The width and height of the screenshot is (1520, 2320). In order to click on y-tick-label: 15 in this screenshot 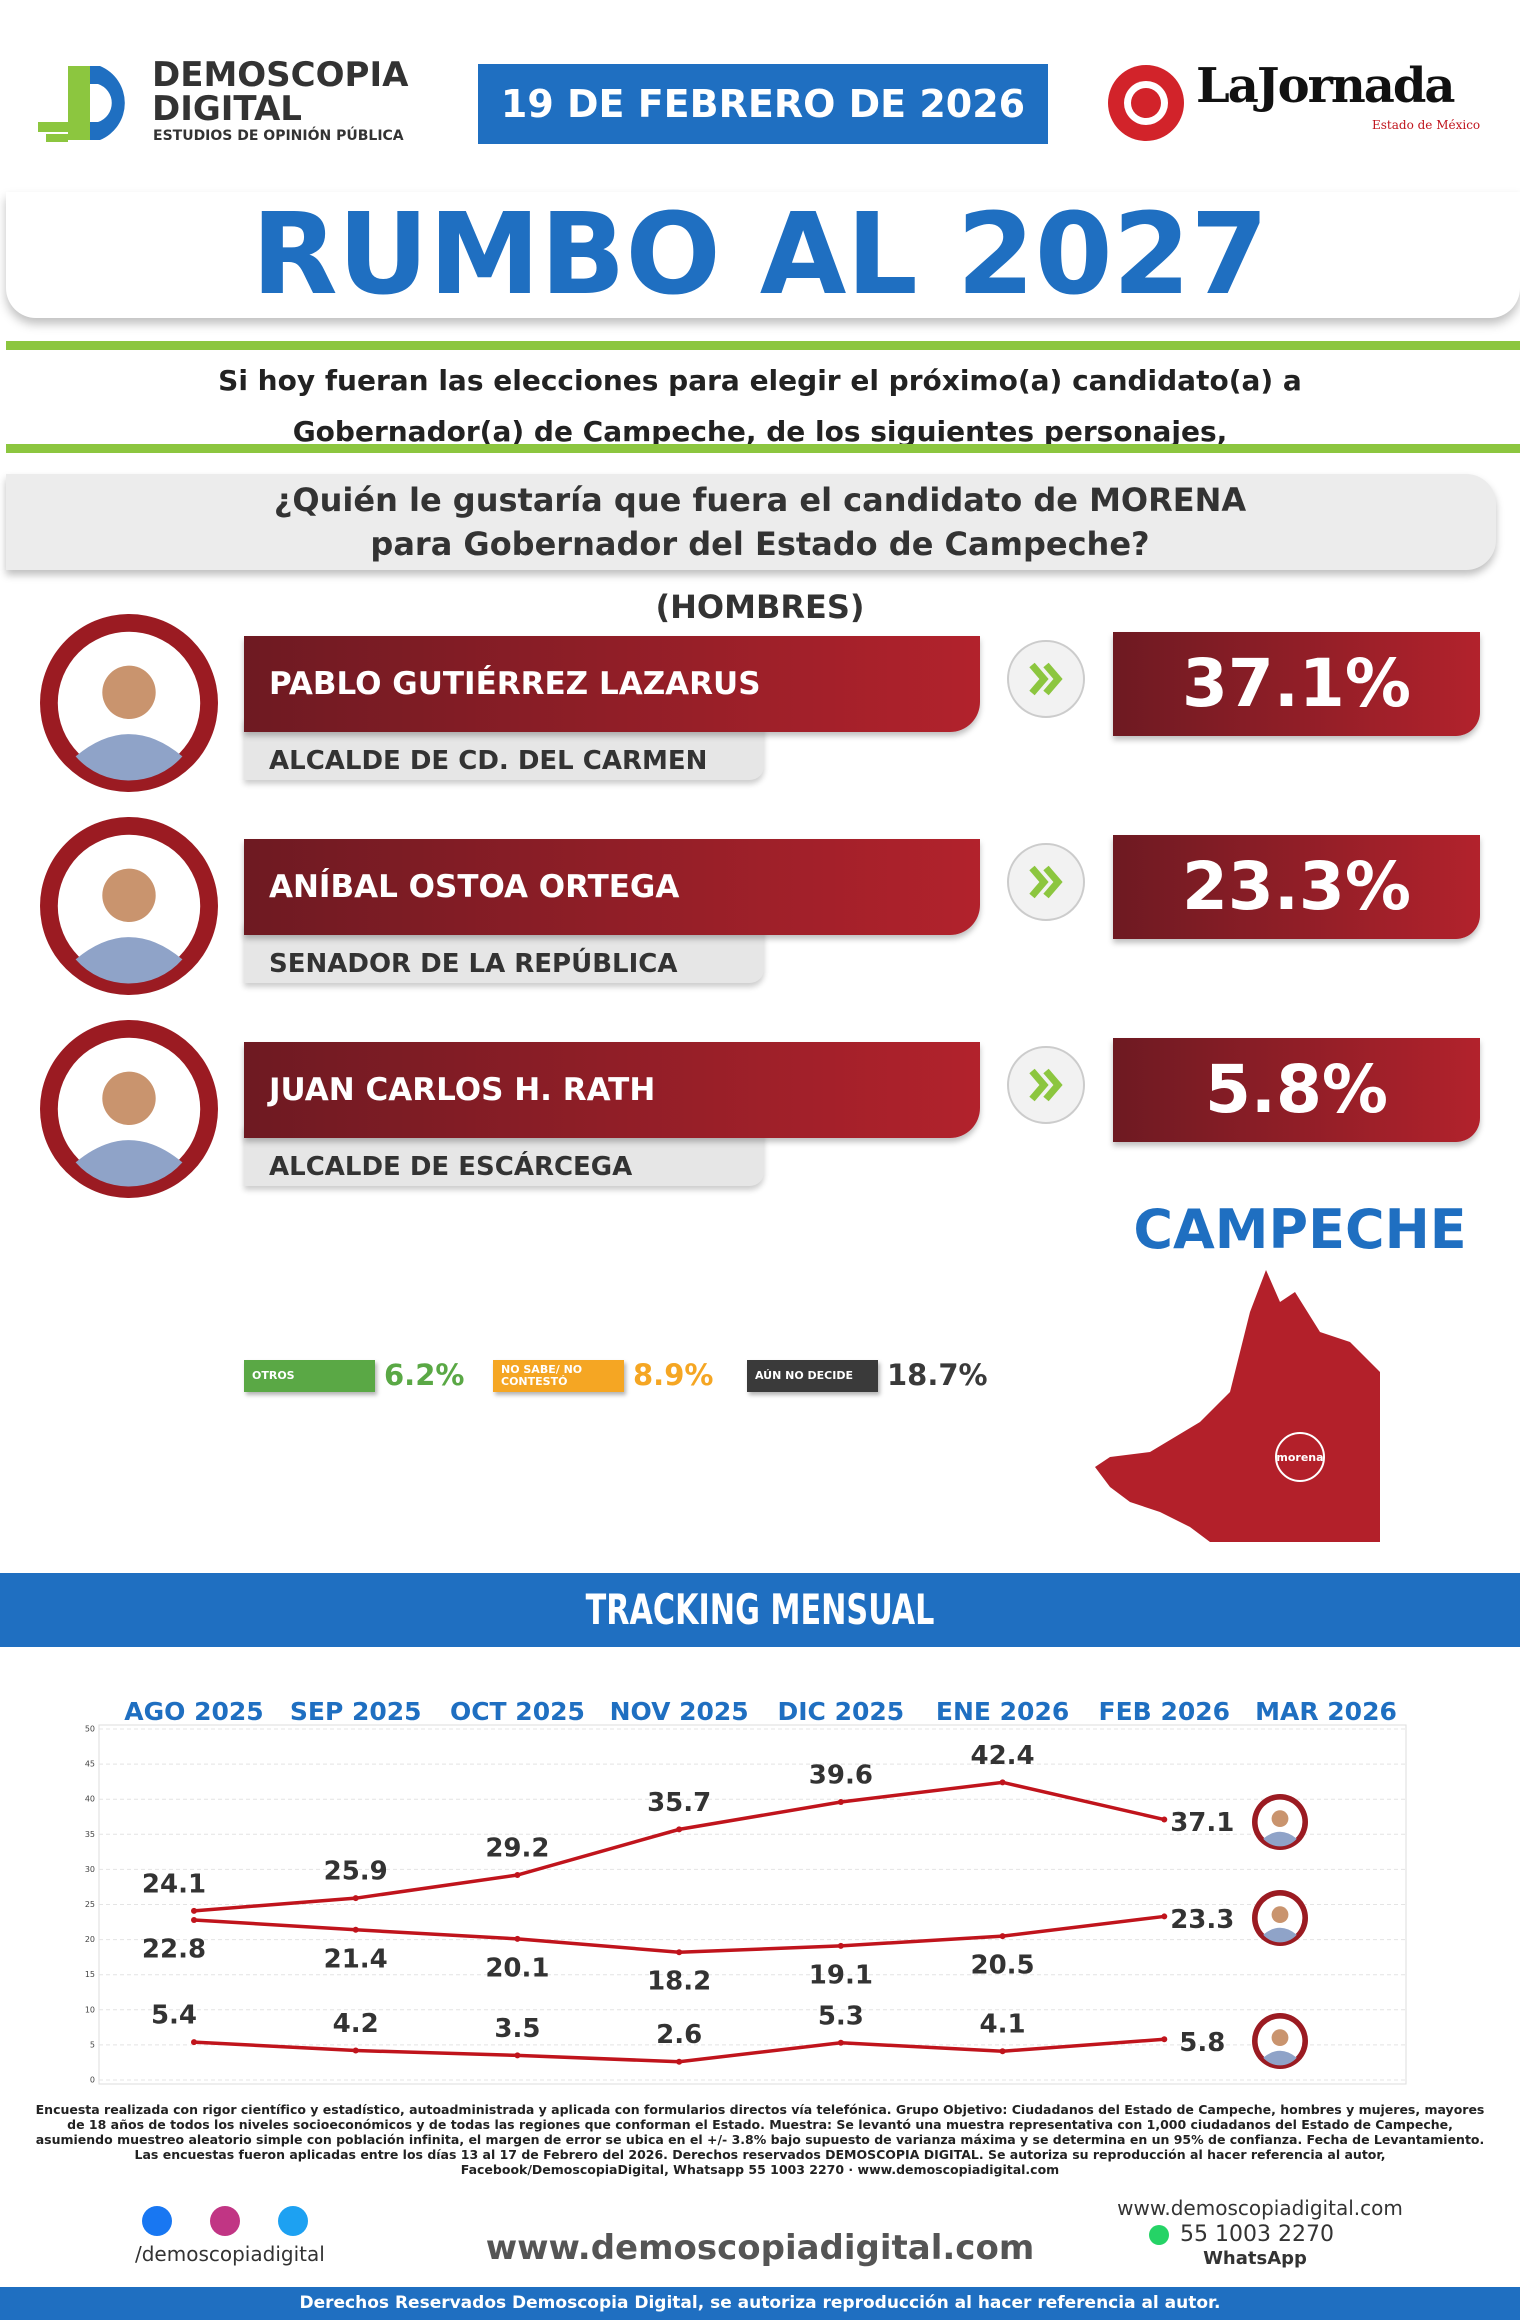, I will do `click(90, 1974)`.